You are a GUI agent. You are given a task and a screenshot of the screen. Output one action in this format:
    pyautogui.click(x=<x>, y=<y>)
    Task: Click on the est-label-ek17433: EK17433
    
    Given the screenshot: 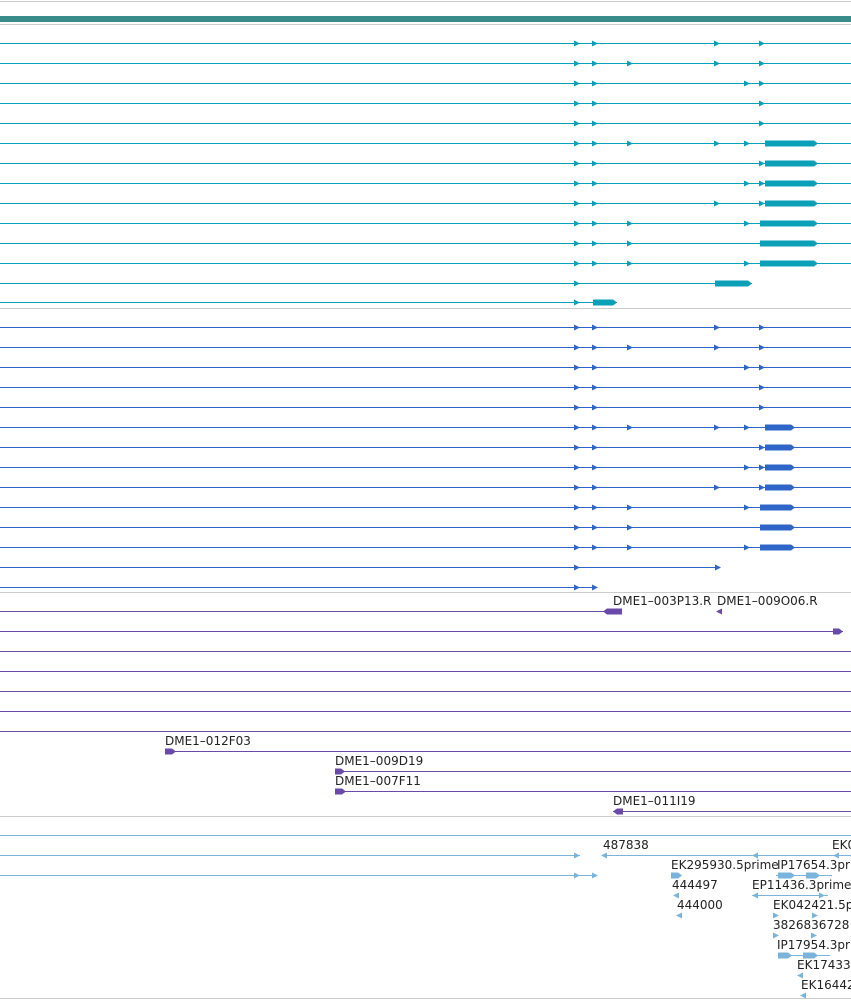 What is the action you would take?
    pyautogui.click(x=824, y=965)
    